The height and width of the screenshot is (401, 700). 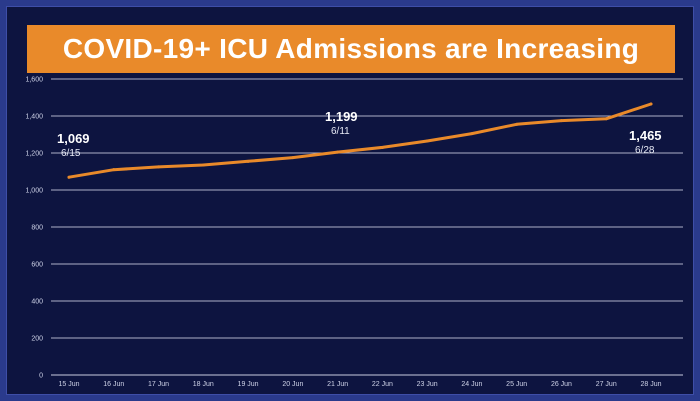 What do you see at coordinates (645, 135) in the screenshot?
I see `annotation-value: 1,465` at bounding box center [645, 135].